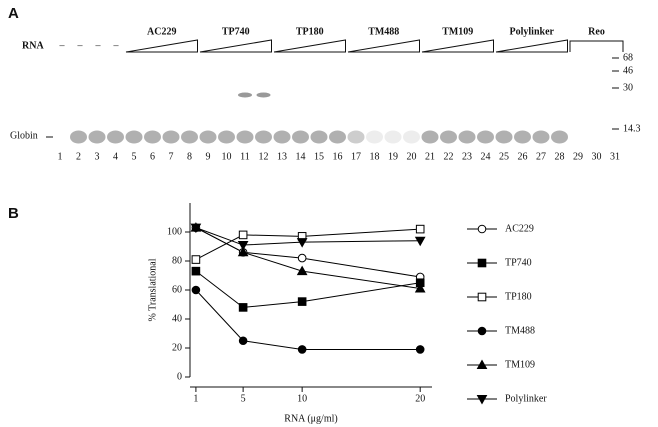 Image resolution: width=658 pixels, height=427 pixels. Describe the element at coordinates (319, 156) in the screenshot. I see `lane-number: 15` at that location.